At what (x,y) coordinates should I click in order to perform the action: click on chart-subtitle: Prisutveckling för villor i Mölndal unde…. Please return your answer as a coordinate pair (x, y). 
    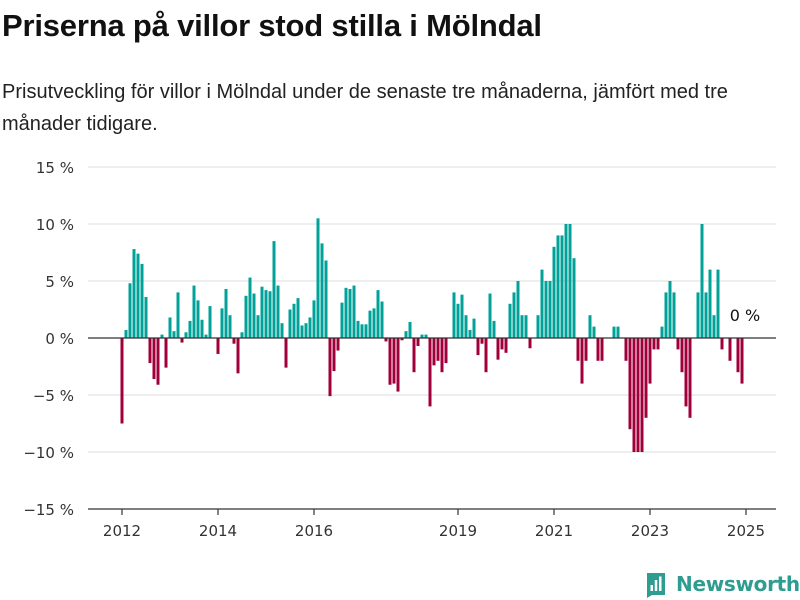
    Looking at the image, I should click on (365, 108).